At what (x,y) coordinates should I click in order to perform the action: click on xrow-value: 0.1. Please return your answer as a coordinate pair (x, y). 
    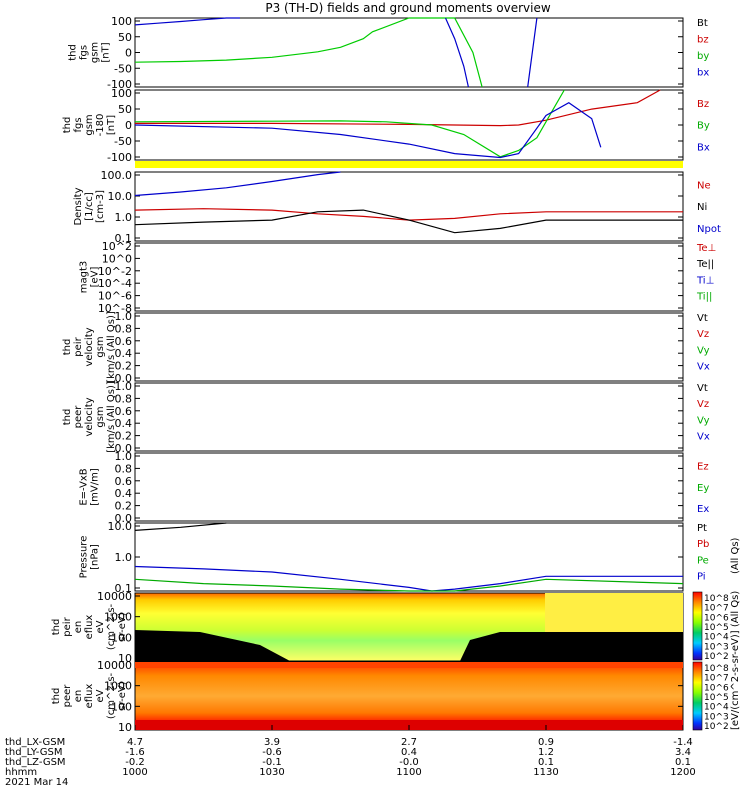
    Looking at the image, I should click on (683, 762).